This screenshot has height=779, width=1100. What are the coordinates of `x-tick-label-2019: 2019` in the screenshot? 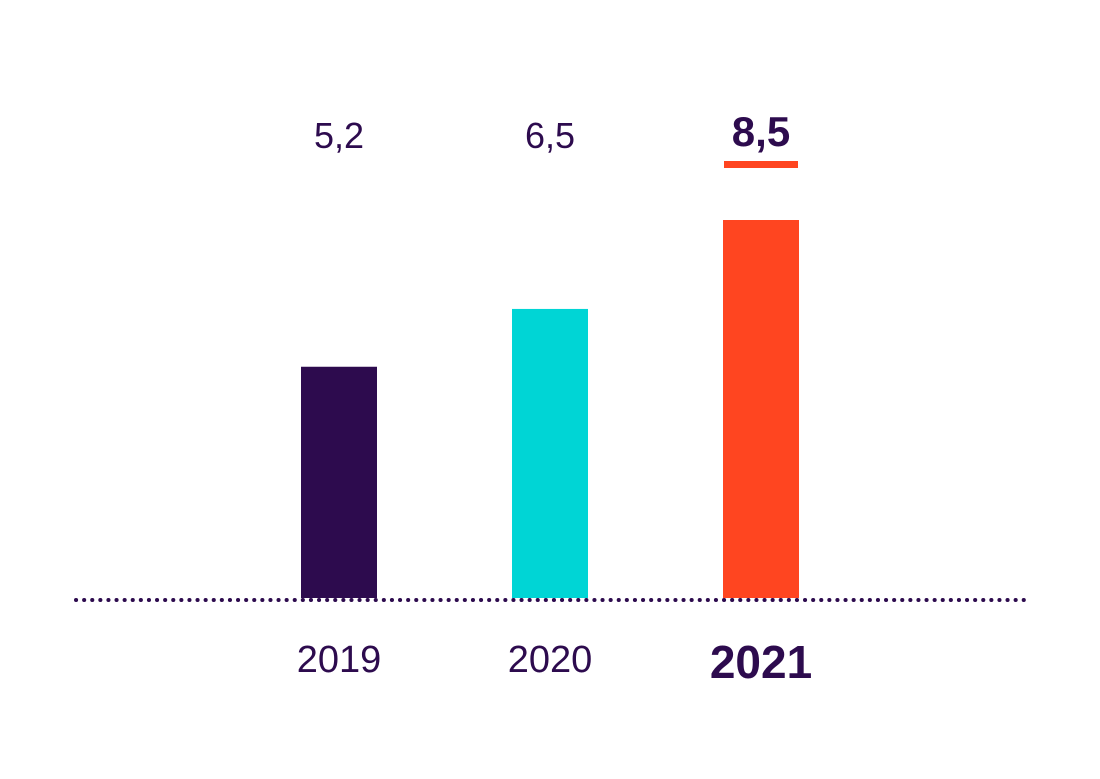 It's located at (339, 660).